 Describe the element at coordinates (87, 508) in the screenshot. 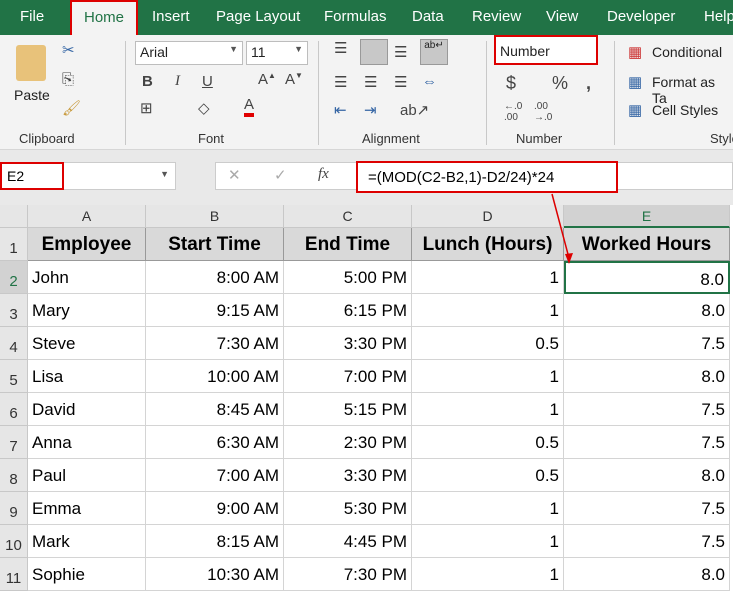

I see `table-cell: Emma` at that location.